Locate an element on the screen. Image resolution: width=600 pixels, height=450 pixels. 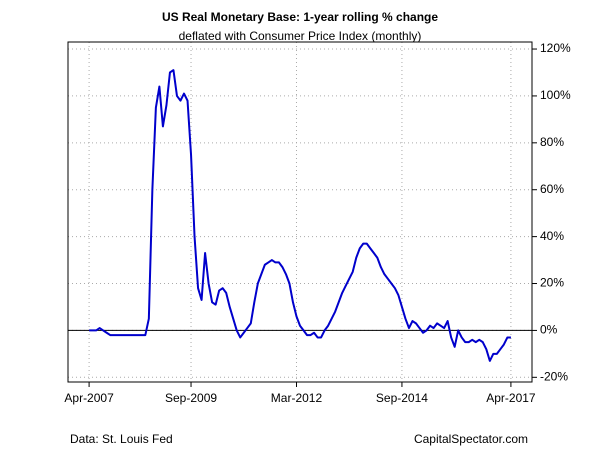
x-tick-label: Apr-2017 is located at coordinates (511, 398).